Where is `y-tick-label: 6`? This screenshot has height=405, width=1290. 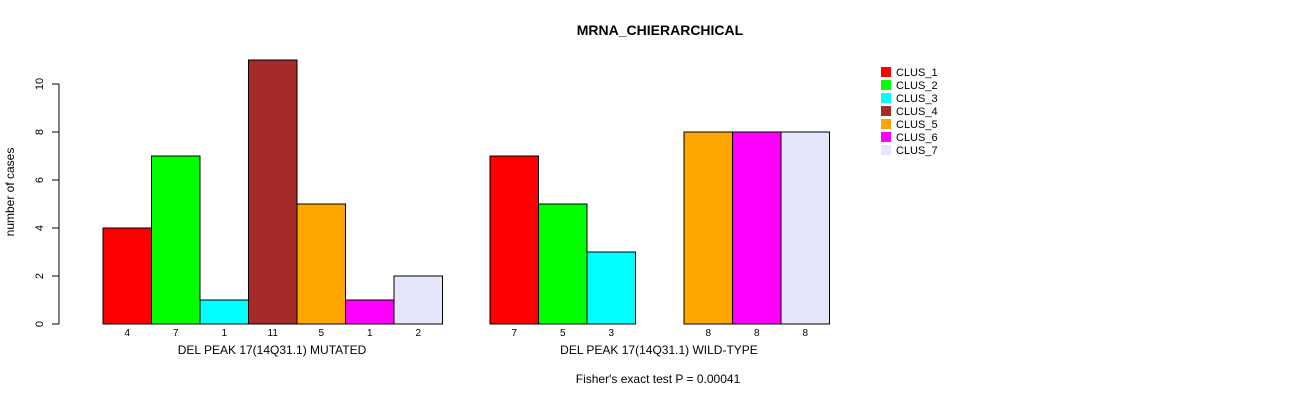
y-tick-label: 6 is located at coordinates (40, 180).